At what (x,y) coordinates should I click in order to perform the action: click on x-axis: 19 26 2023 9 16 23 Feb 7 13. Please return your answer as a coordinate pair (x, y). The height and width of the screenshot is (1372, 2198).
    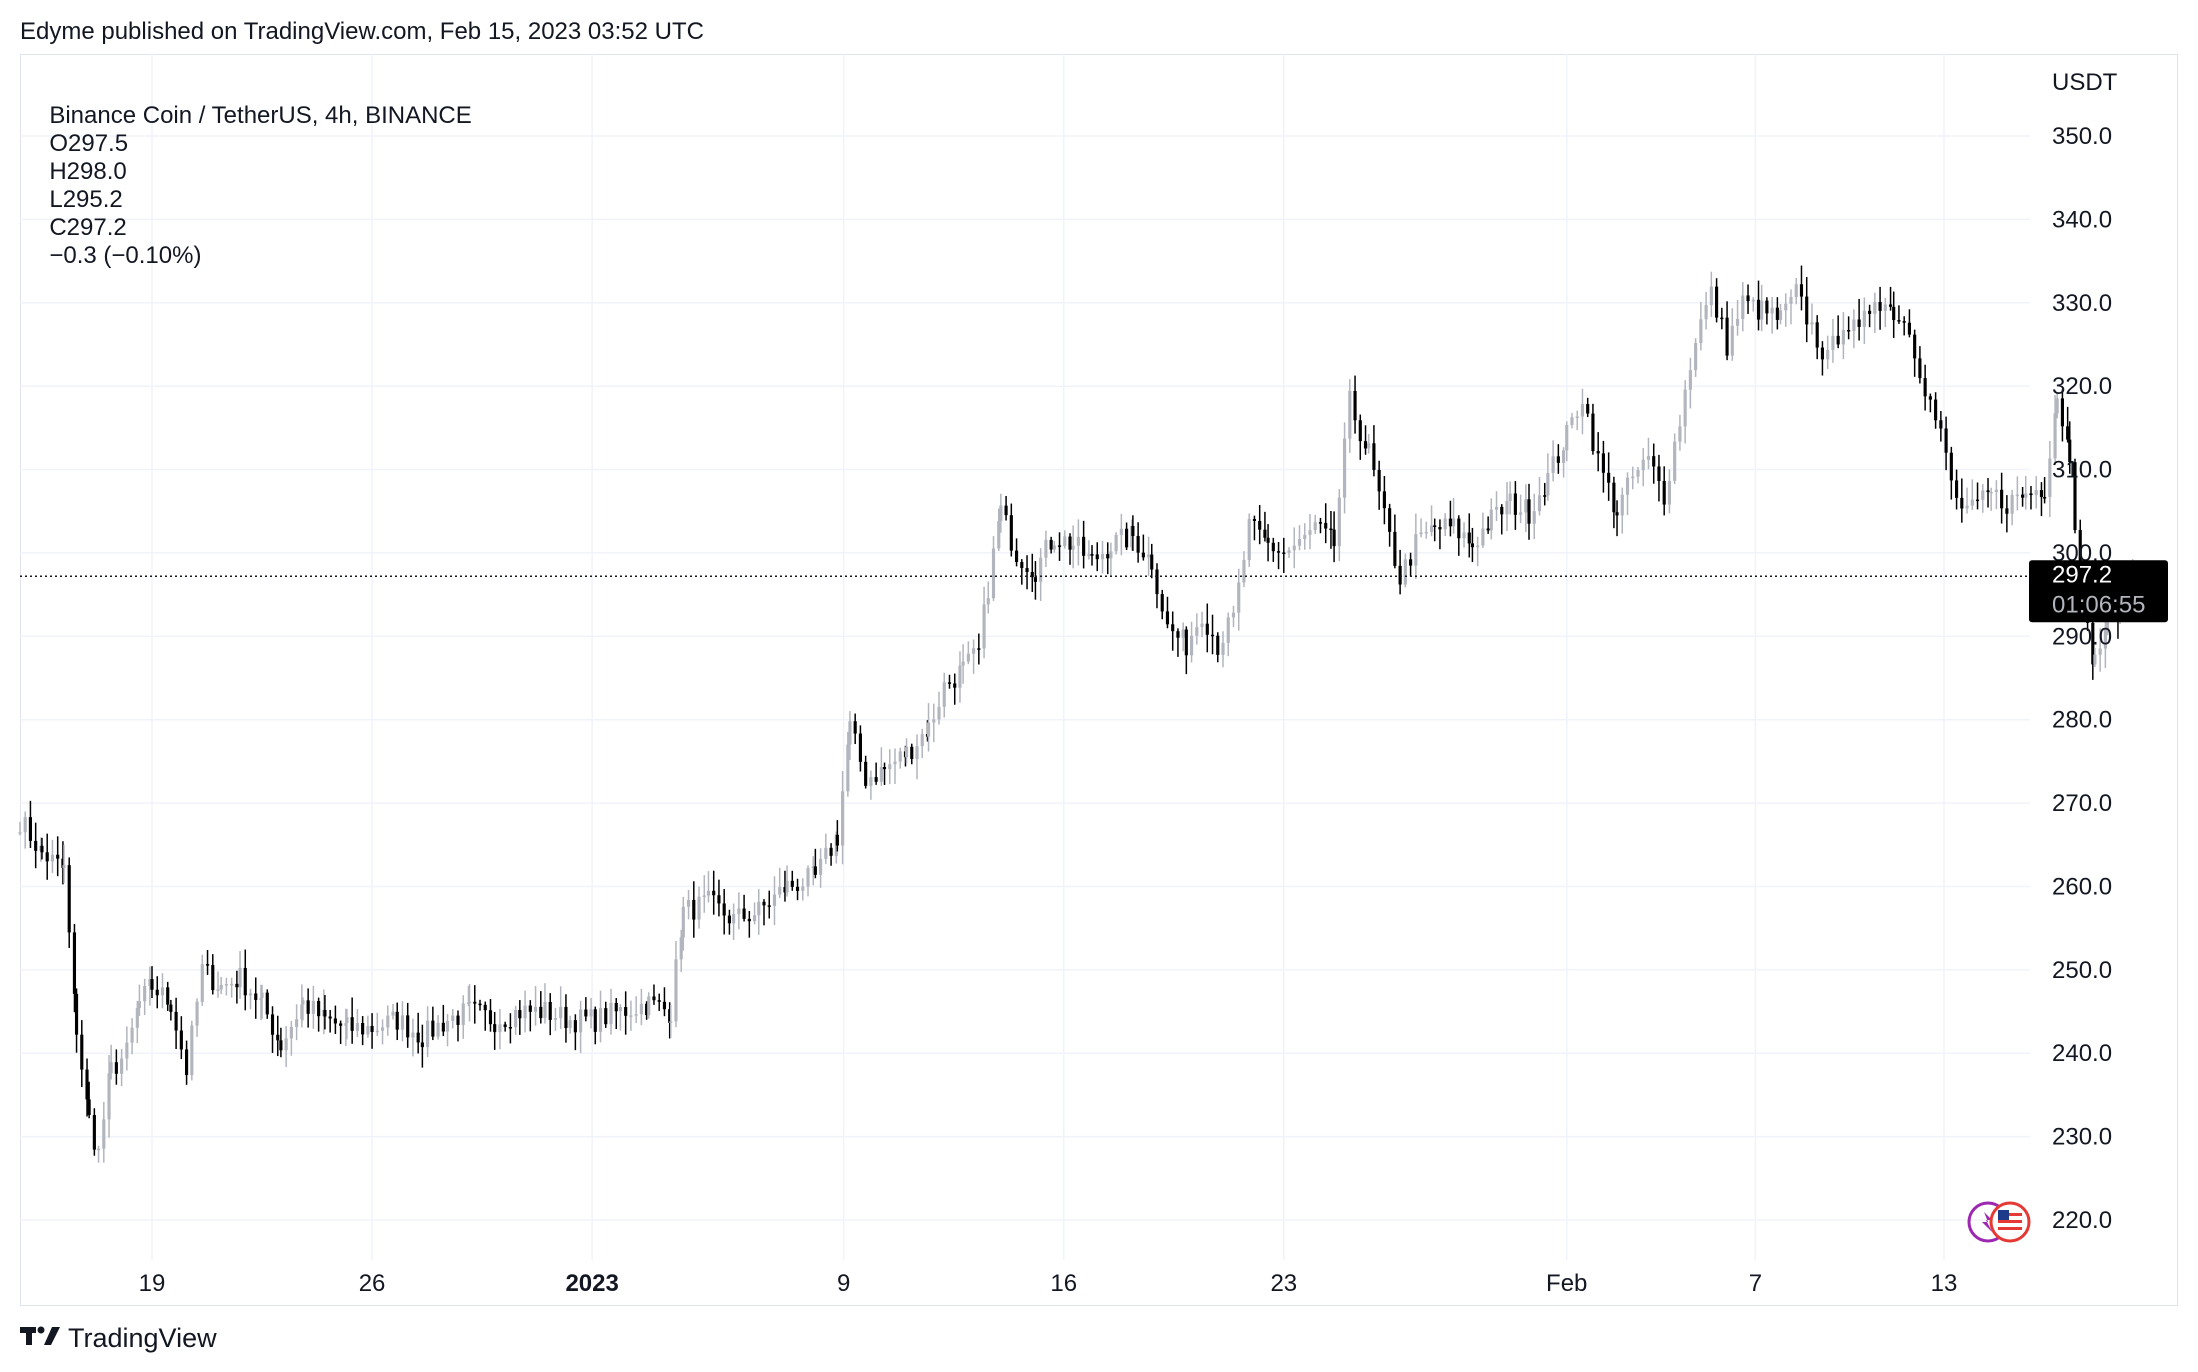
    Looking at the image, I should click on (1048, 1283).